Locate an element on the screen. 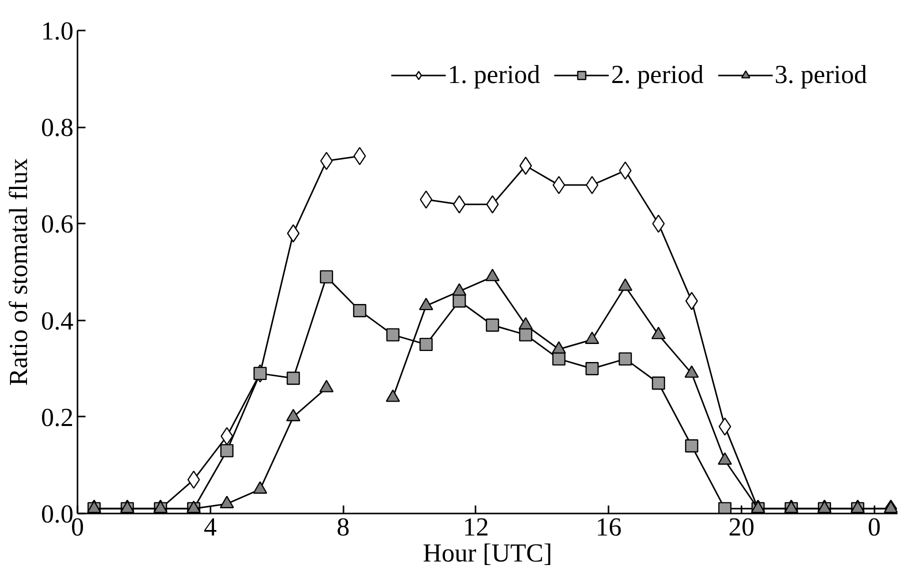 This screenshot has width=909, height=572. y-tick-label: 0.2 is located at coordinates (57, 417).